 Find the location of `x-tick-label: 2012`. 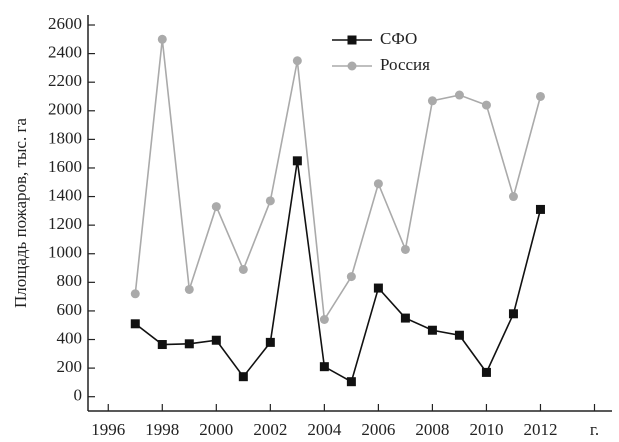

x-tick-label: 2012 is located at coordinates (540, 429).